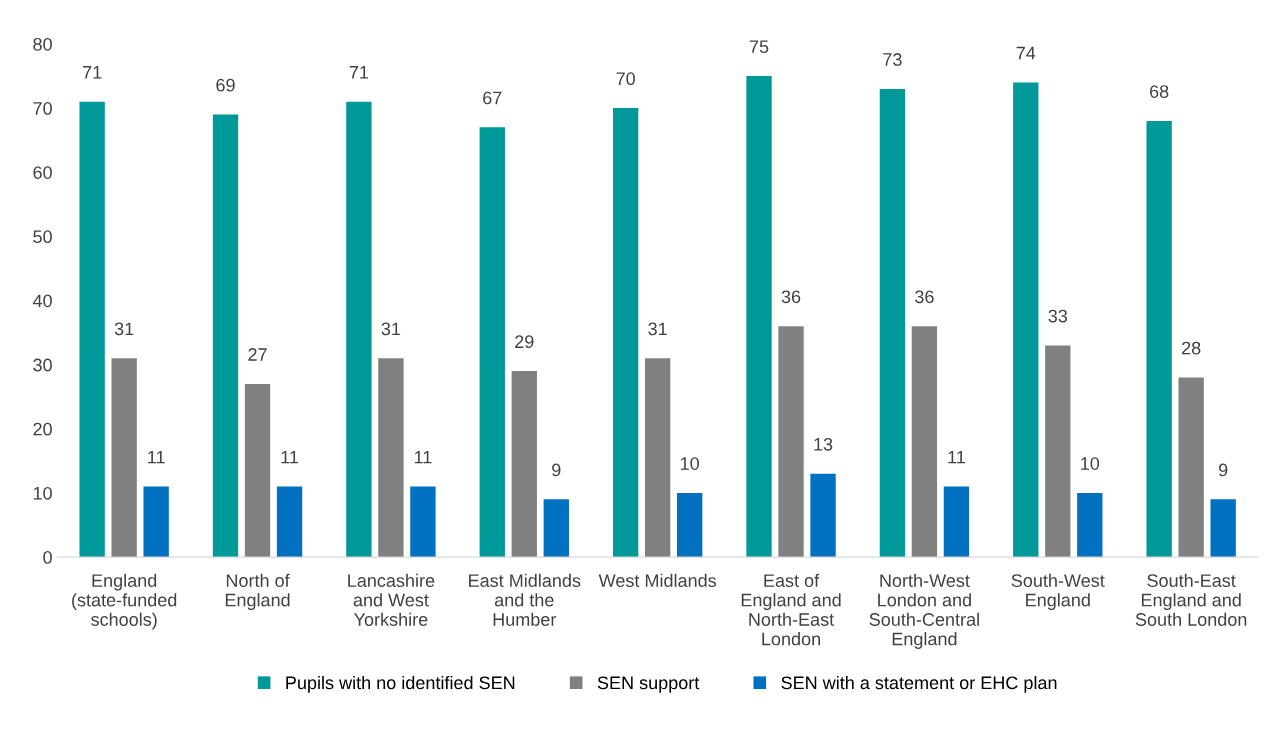  Describe the element at coordinates (400, 684) in the screenshot. I see `legend-label: Pupils with no identified SEN` at that location.